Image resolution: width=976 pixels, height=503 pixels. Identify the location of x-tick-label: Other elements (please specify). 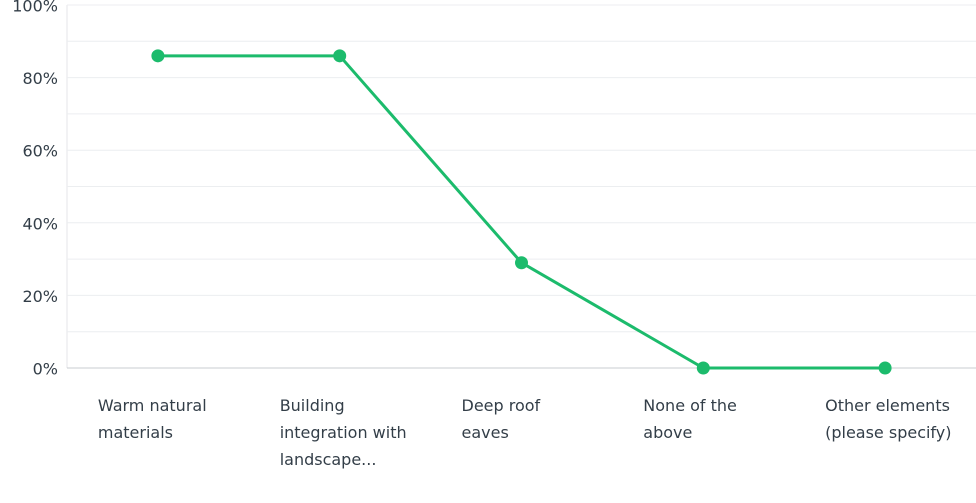
(888, 419).